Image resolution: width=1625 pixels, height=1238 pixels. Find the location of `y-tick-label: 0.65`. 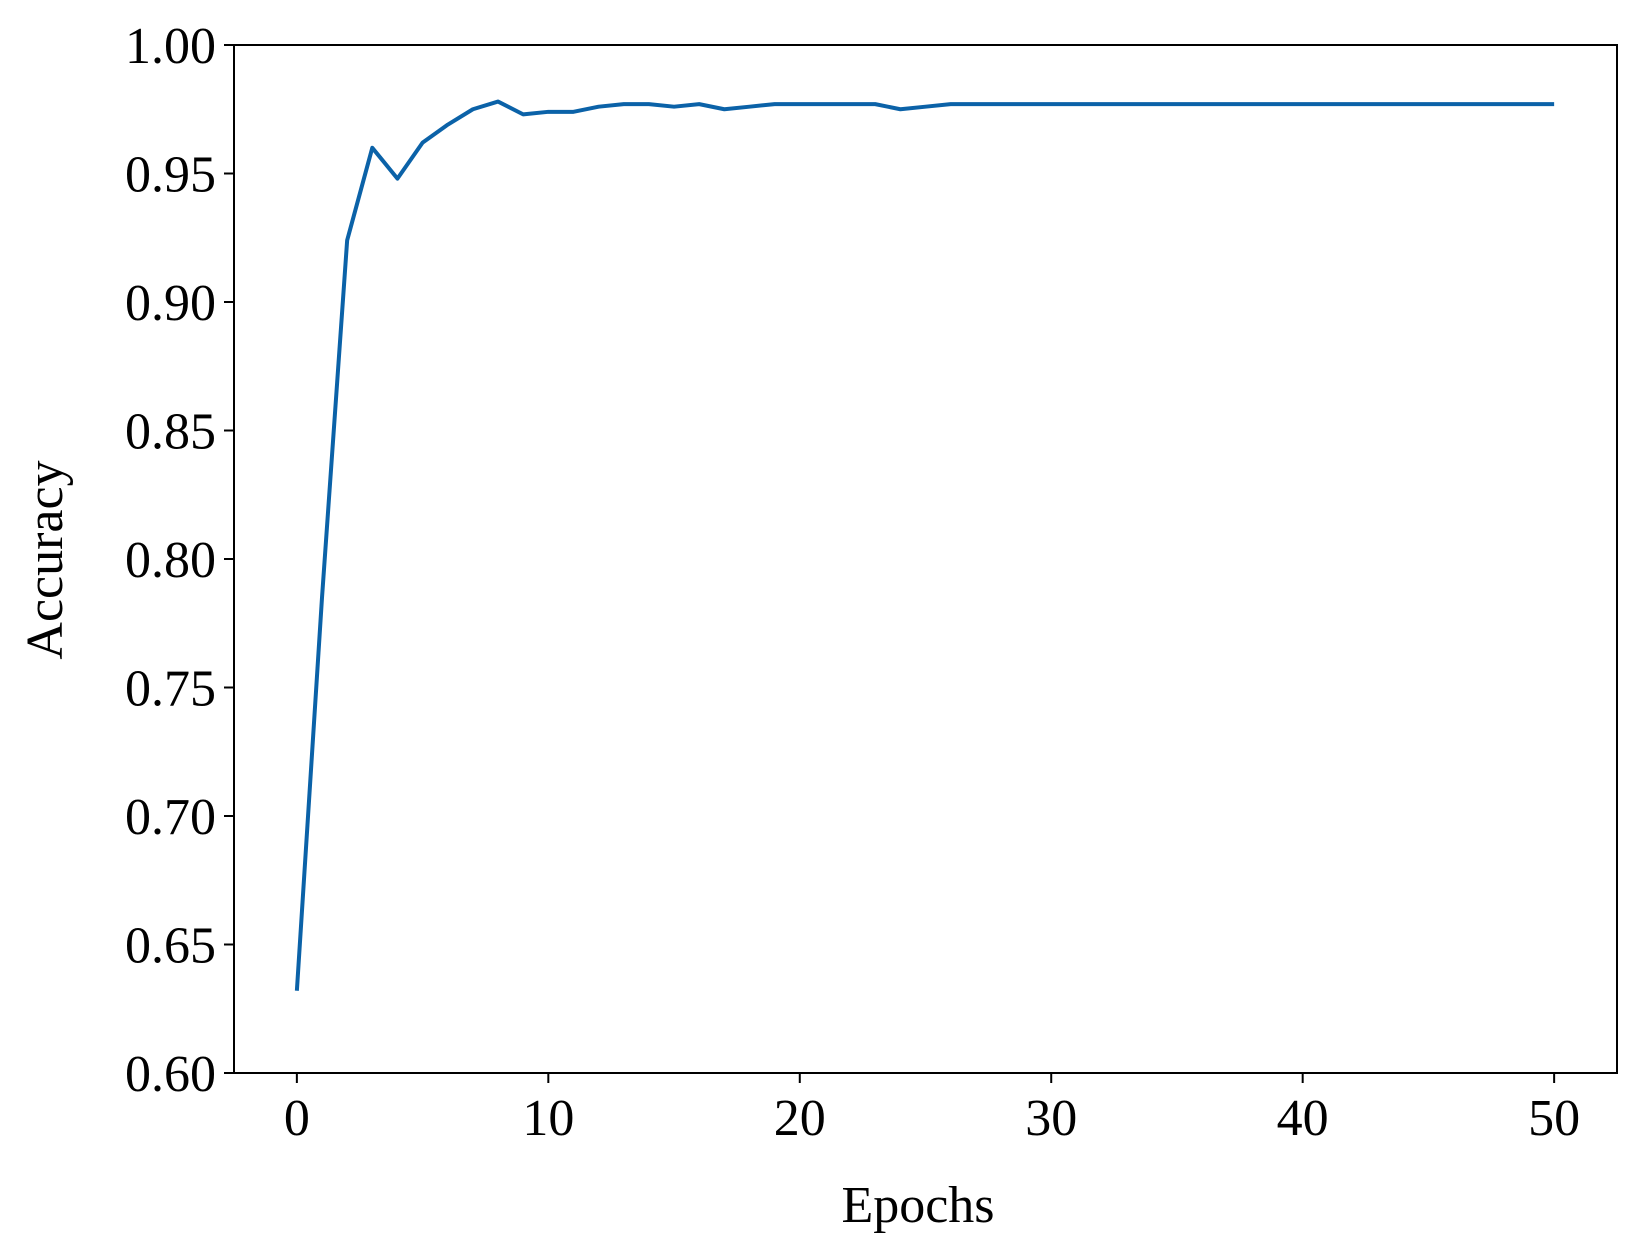

y-tick-label: 0.65 is located at coordinates (170, 946).